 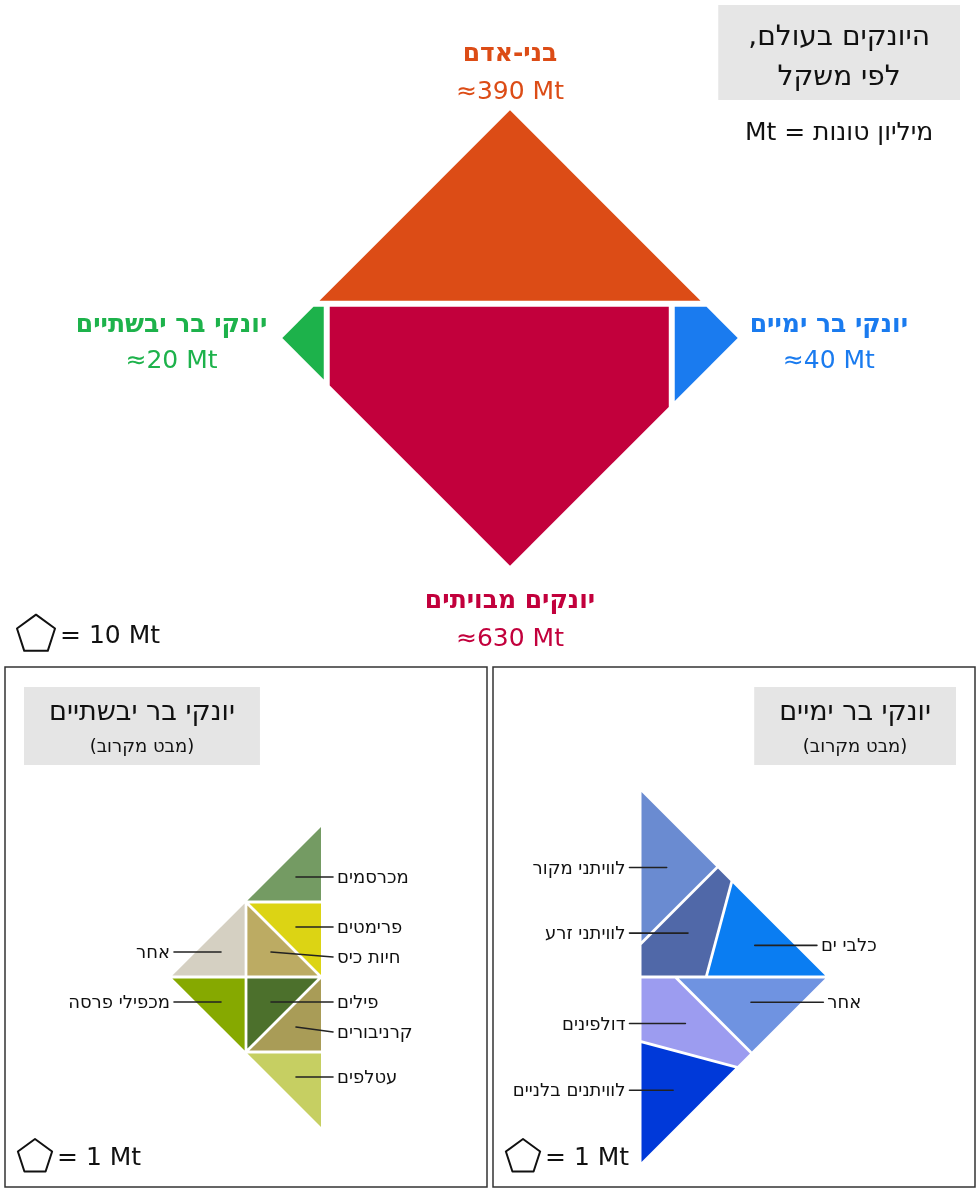 What do you see at coordinates (579, 867) in the screenshot?
I see `category-label: לוויתני מקור` at bounding box center [579, 867].